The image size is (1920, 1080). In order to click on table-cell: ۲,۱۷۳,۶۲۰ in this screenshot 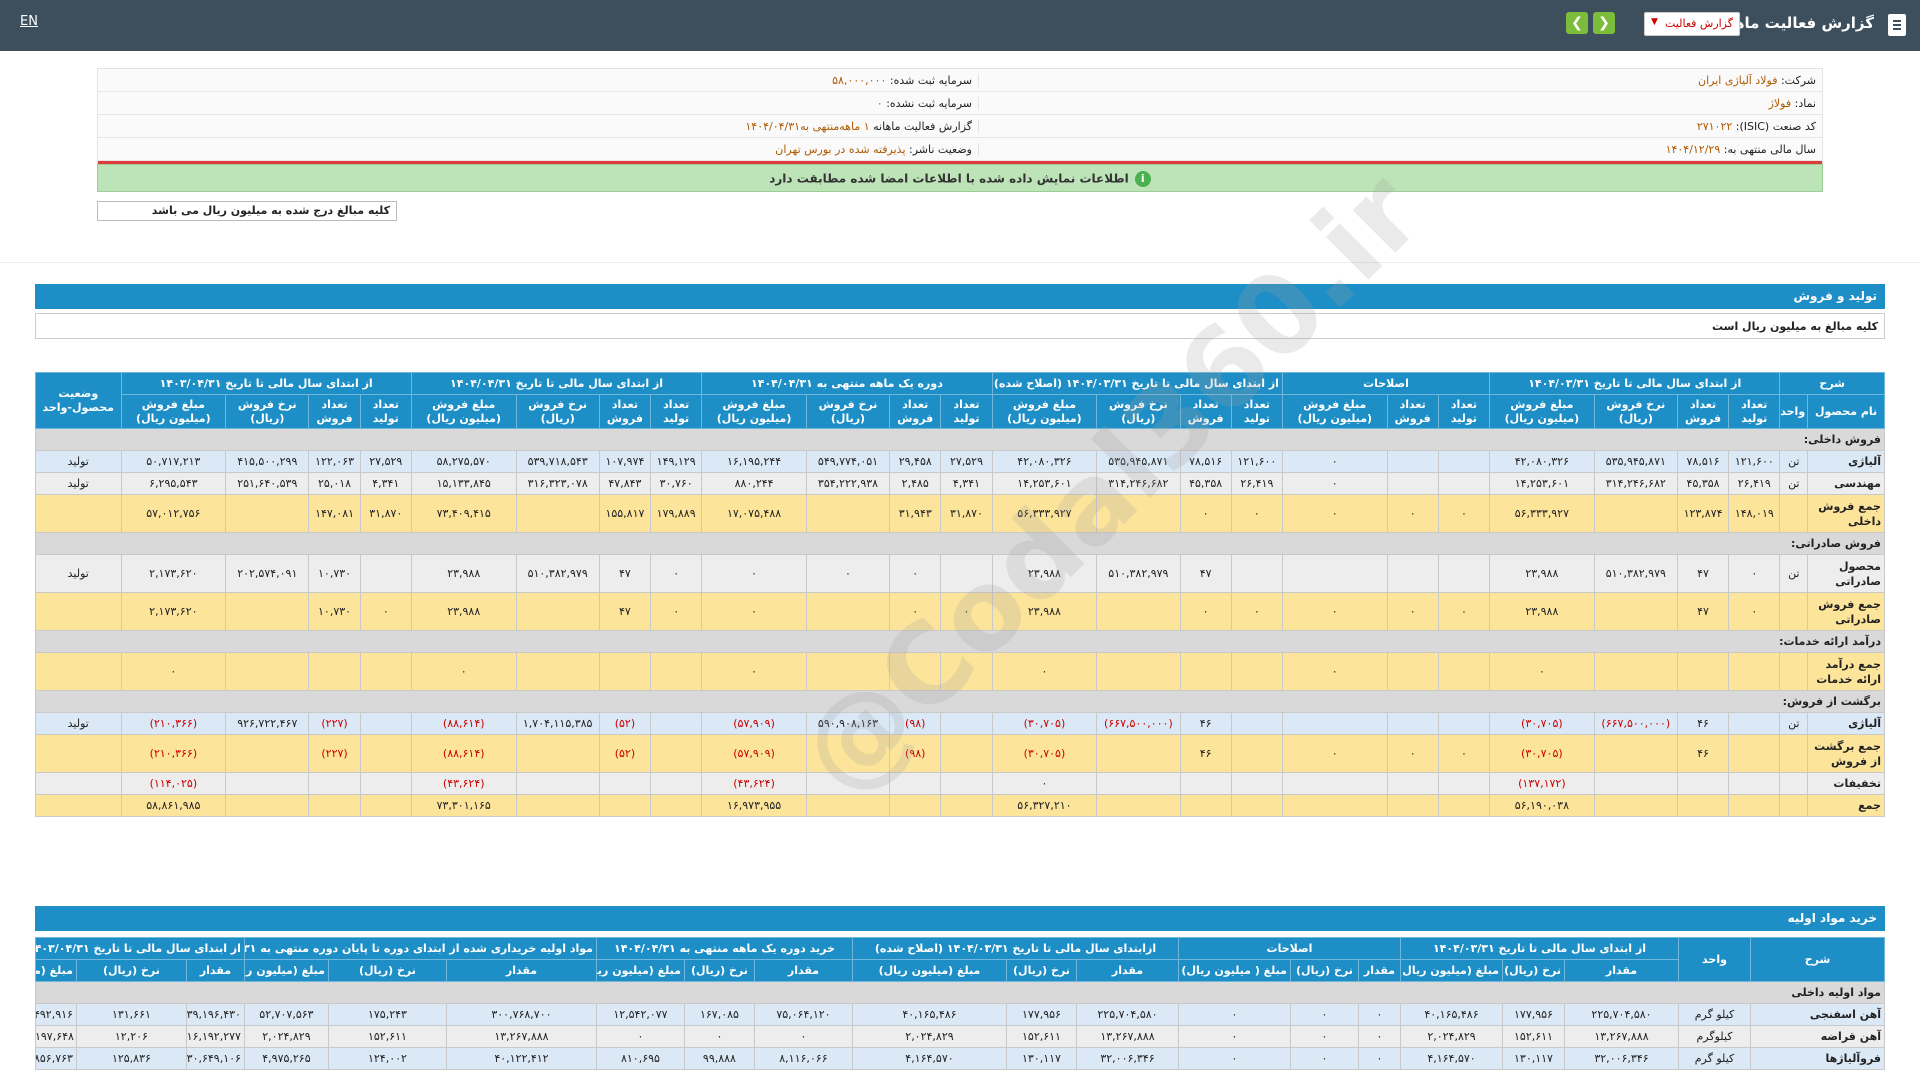, I will do `click(173, 573)`.